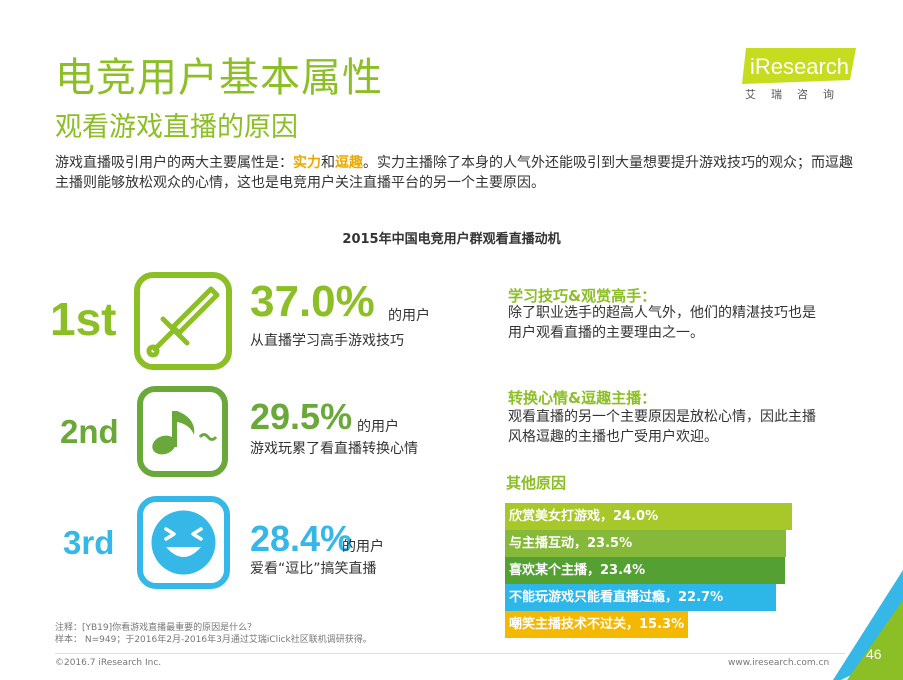 This screenshot has width=903, height=680. What do you see at coordinates (596, 624) in the screenshot?
I see `other-reason-bar: 嘲笑主播技术不过关，15.3%` at bounding box center [596, 624].